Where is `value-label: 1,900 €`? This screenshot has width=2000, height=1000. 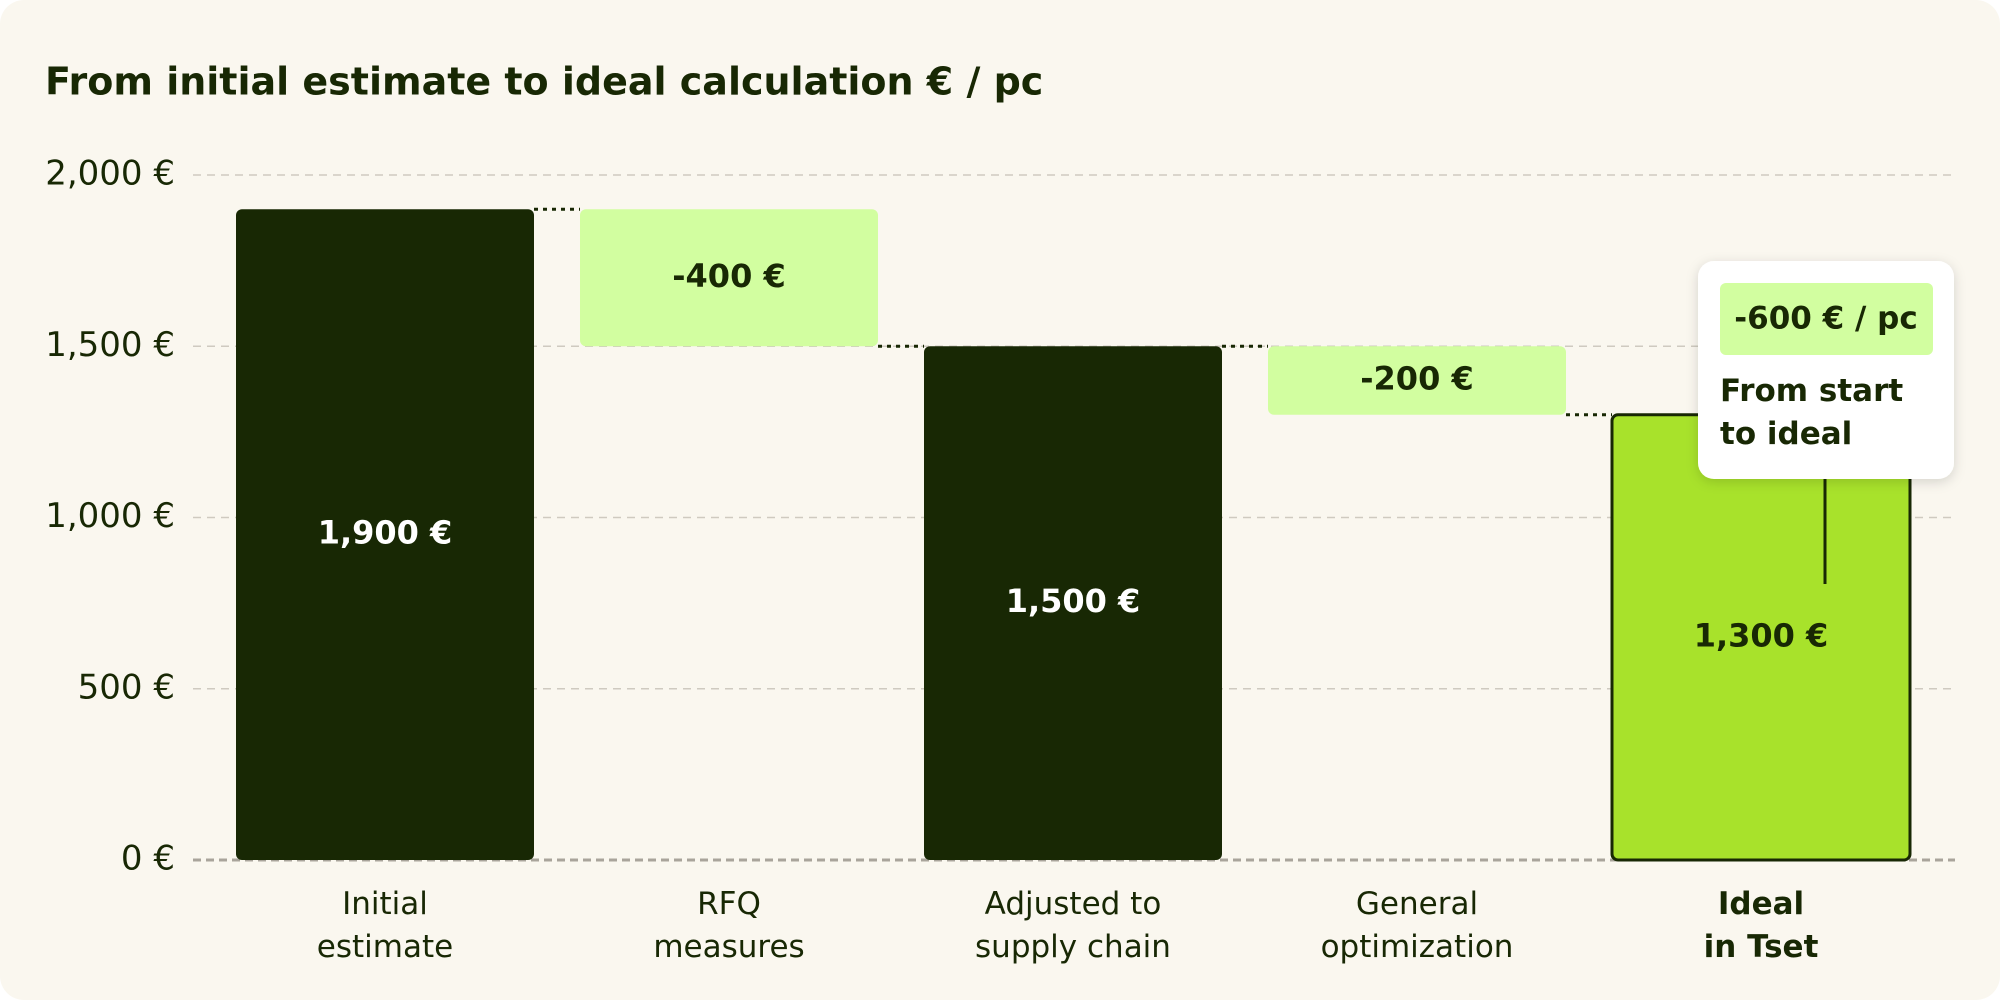
value-label: 1,900 € is located at coordinates (385, 533).